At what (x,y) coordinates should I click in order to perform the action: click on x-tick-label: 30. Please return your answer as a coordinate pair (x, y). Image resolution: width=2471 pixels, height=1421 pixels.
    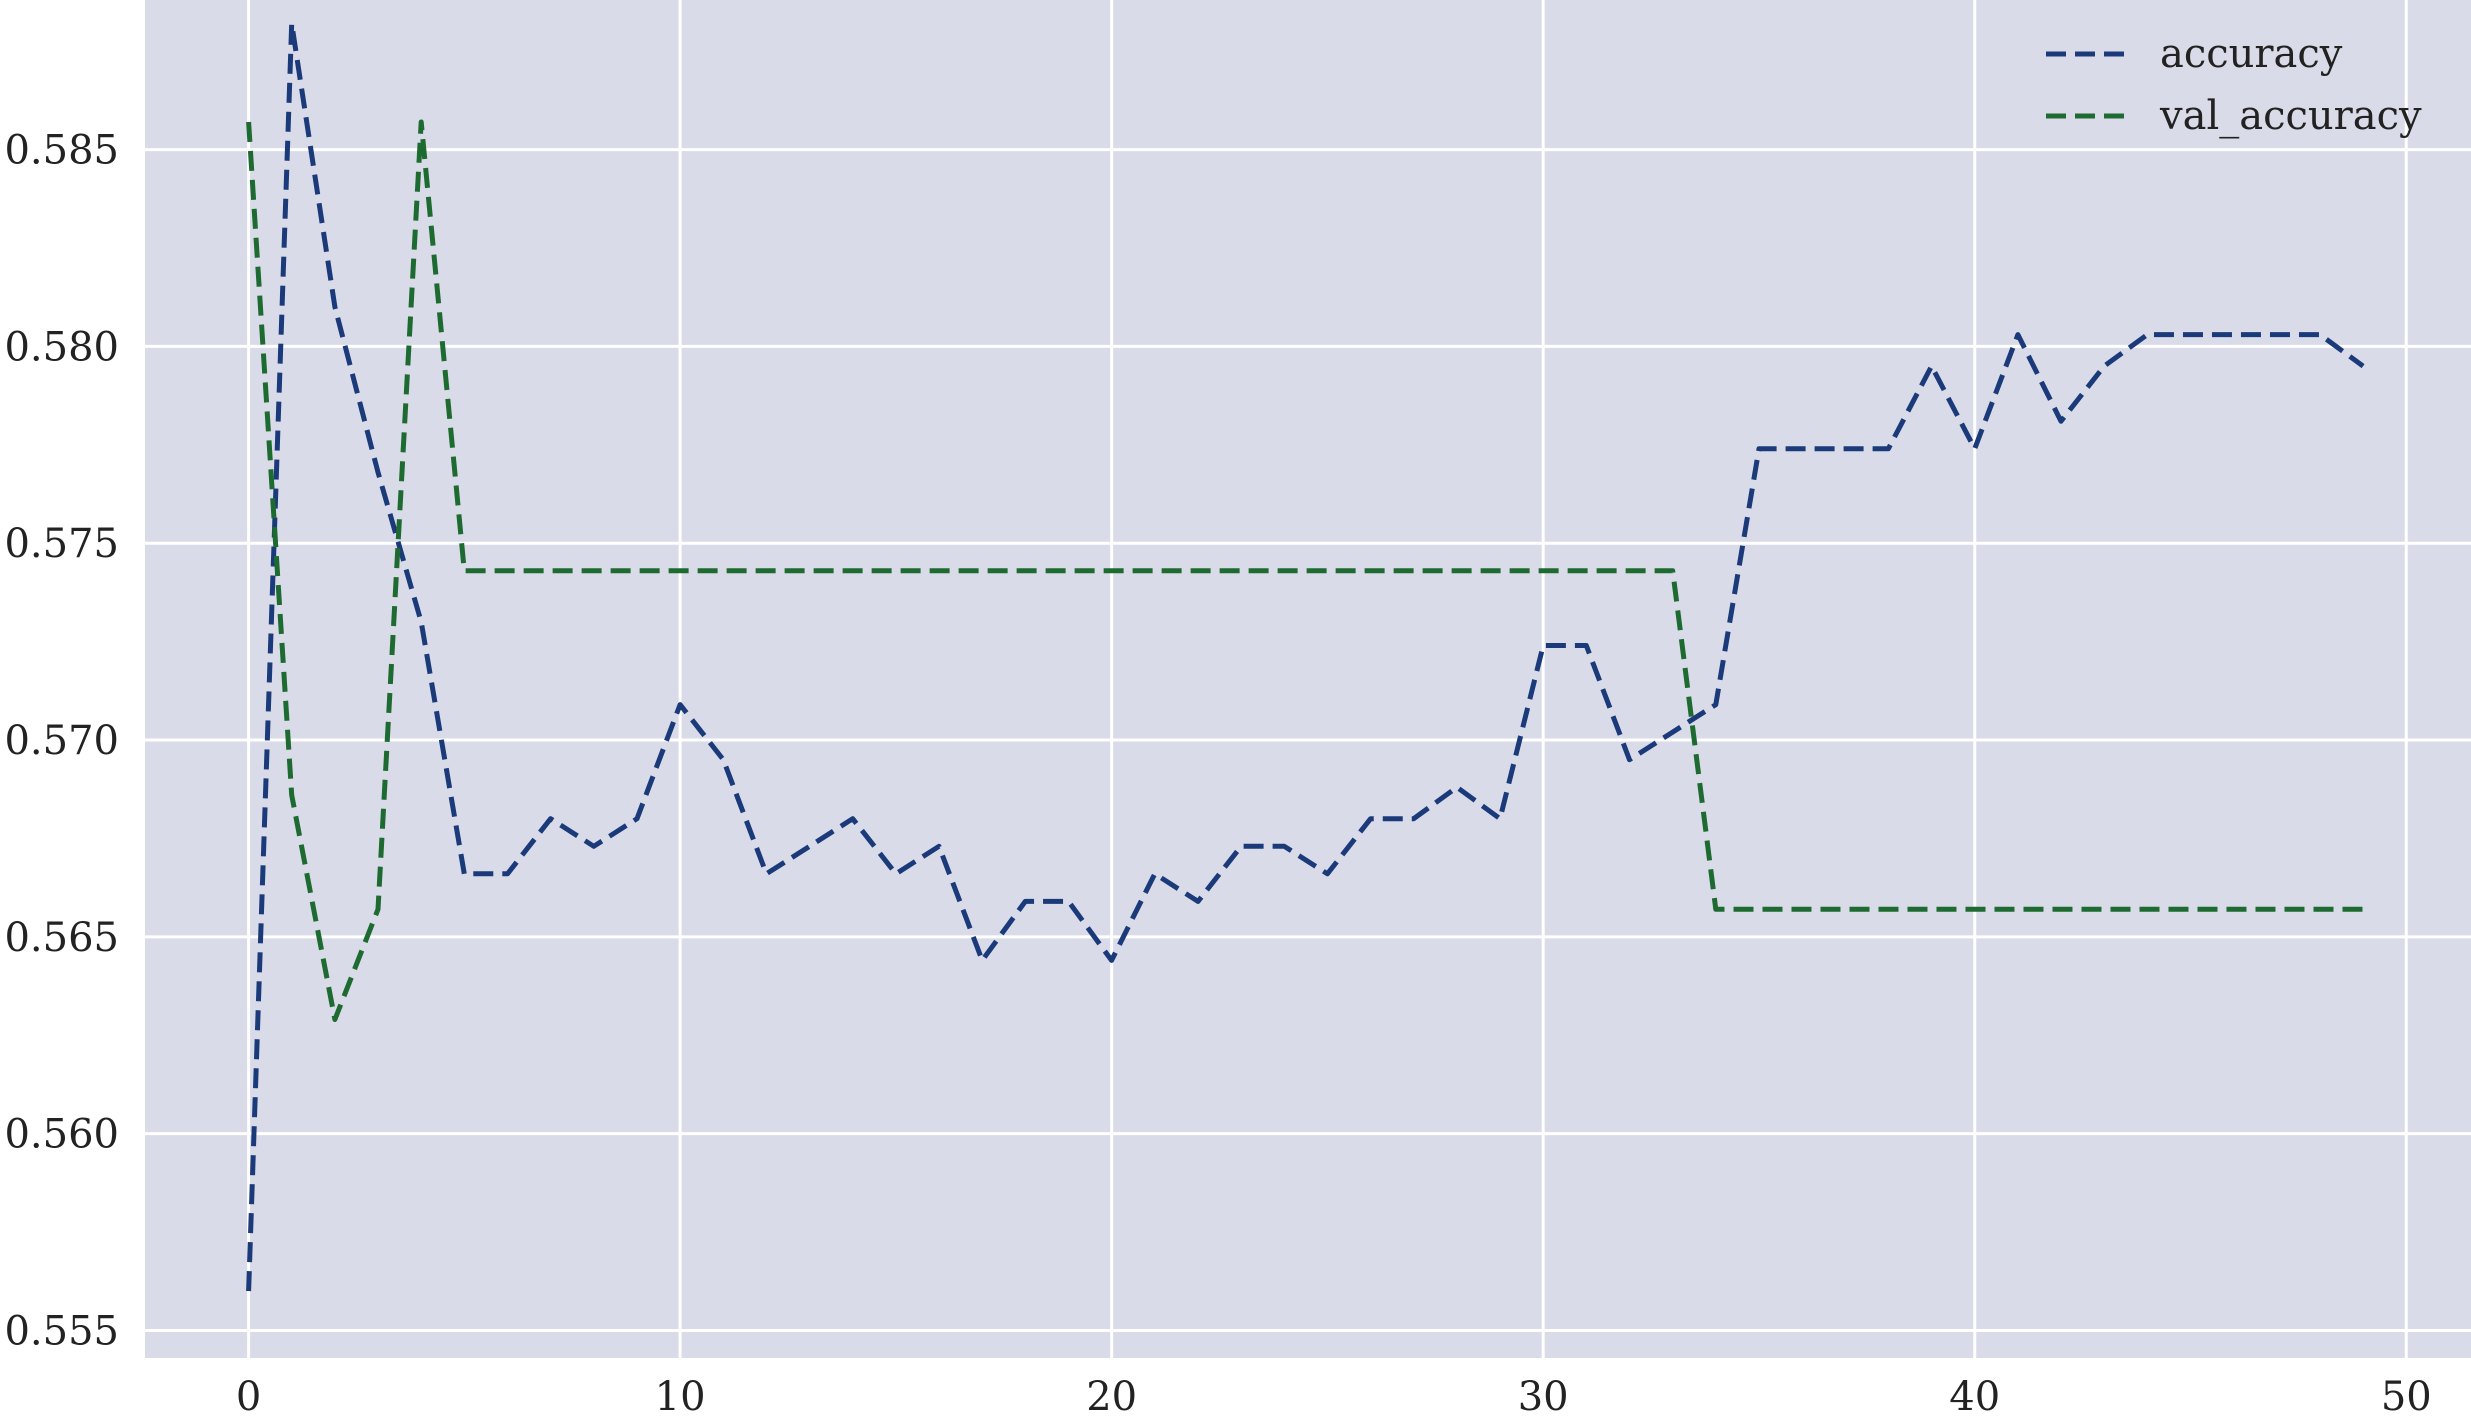
    Looking at the image, I should click on (1543, 1397).